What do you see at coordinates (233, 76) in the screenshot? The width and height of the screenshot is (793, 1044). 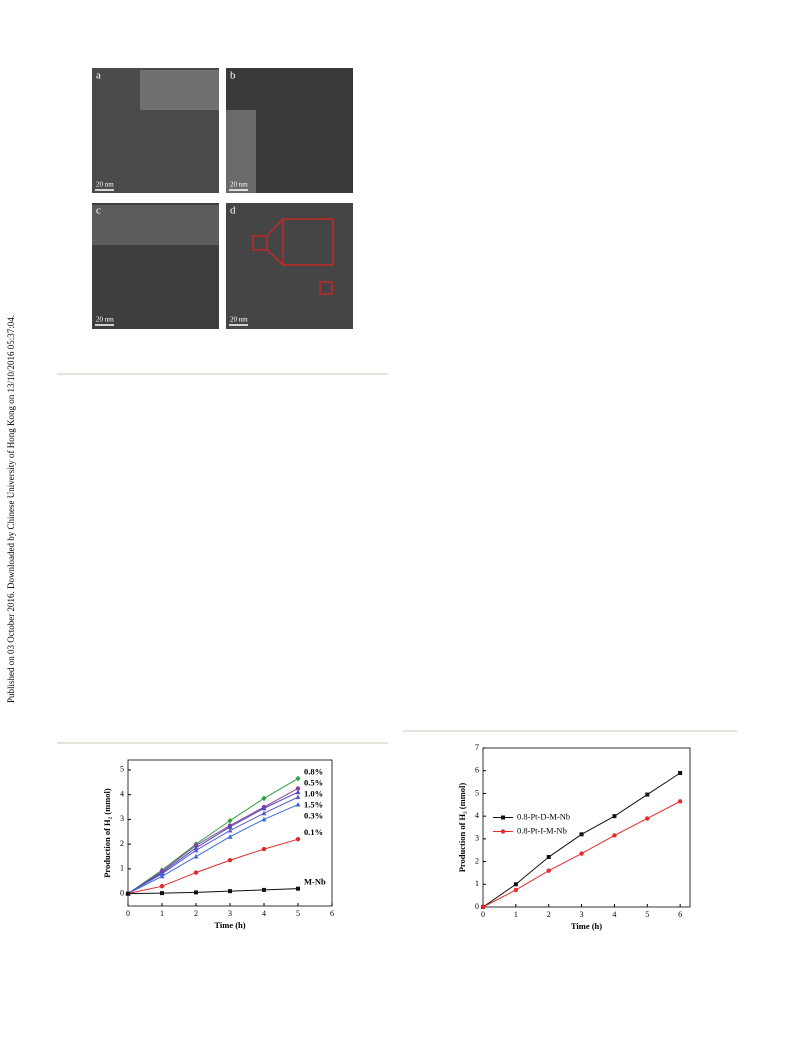 I see `panel-label: b` at bounding box center [233, 76].